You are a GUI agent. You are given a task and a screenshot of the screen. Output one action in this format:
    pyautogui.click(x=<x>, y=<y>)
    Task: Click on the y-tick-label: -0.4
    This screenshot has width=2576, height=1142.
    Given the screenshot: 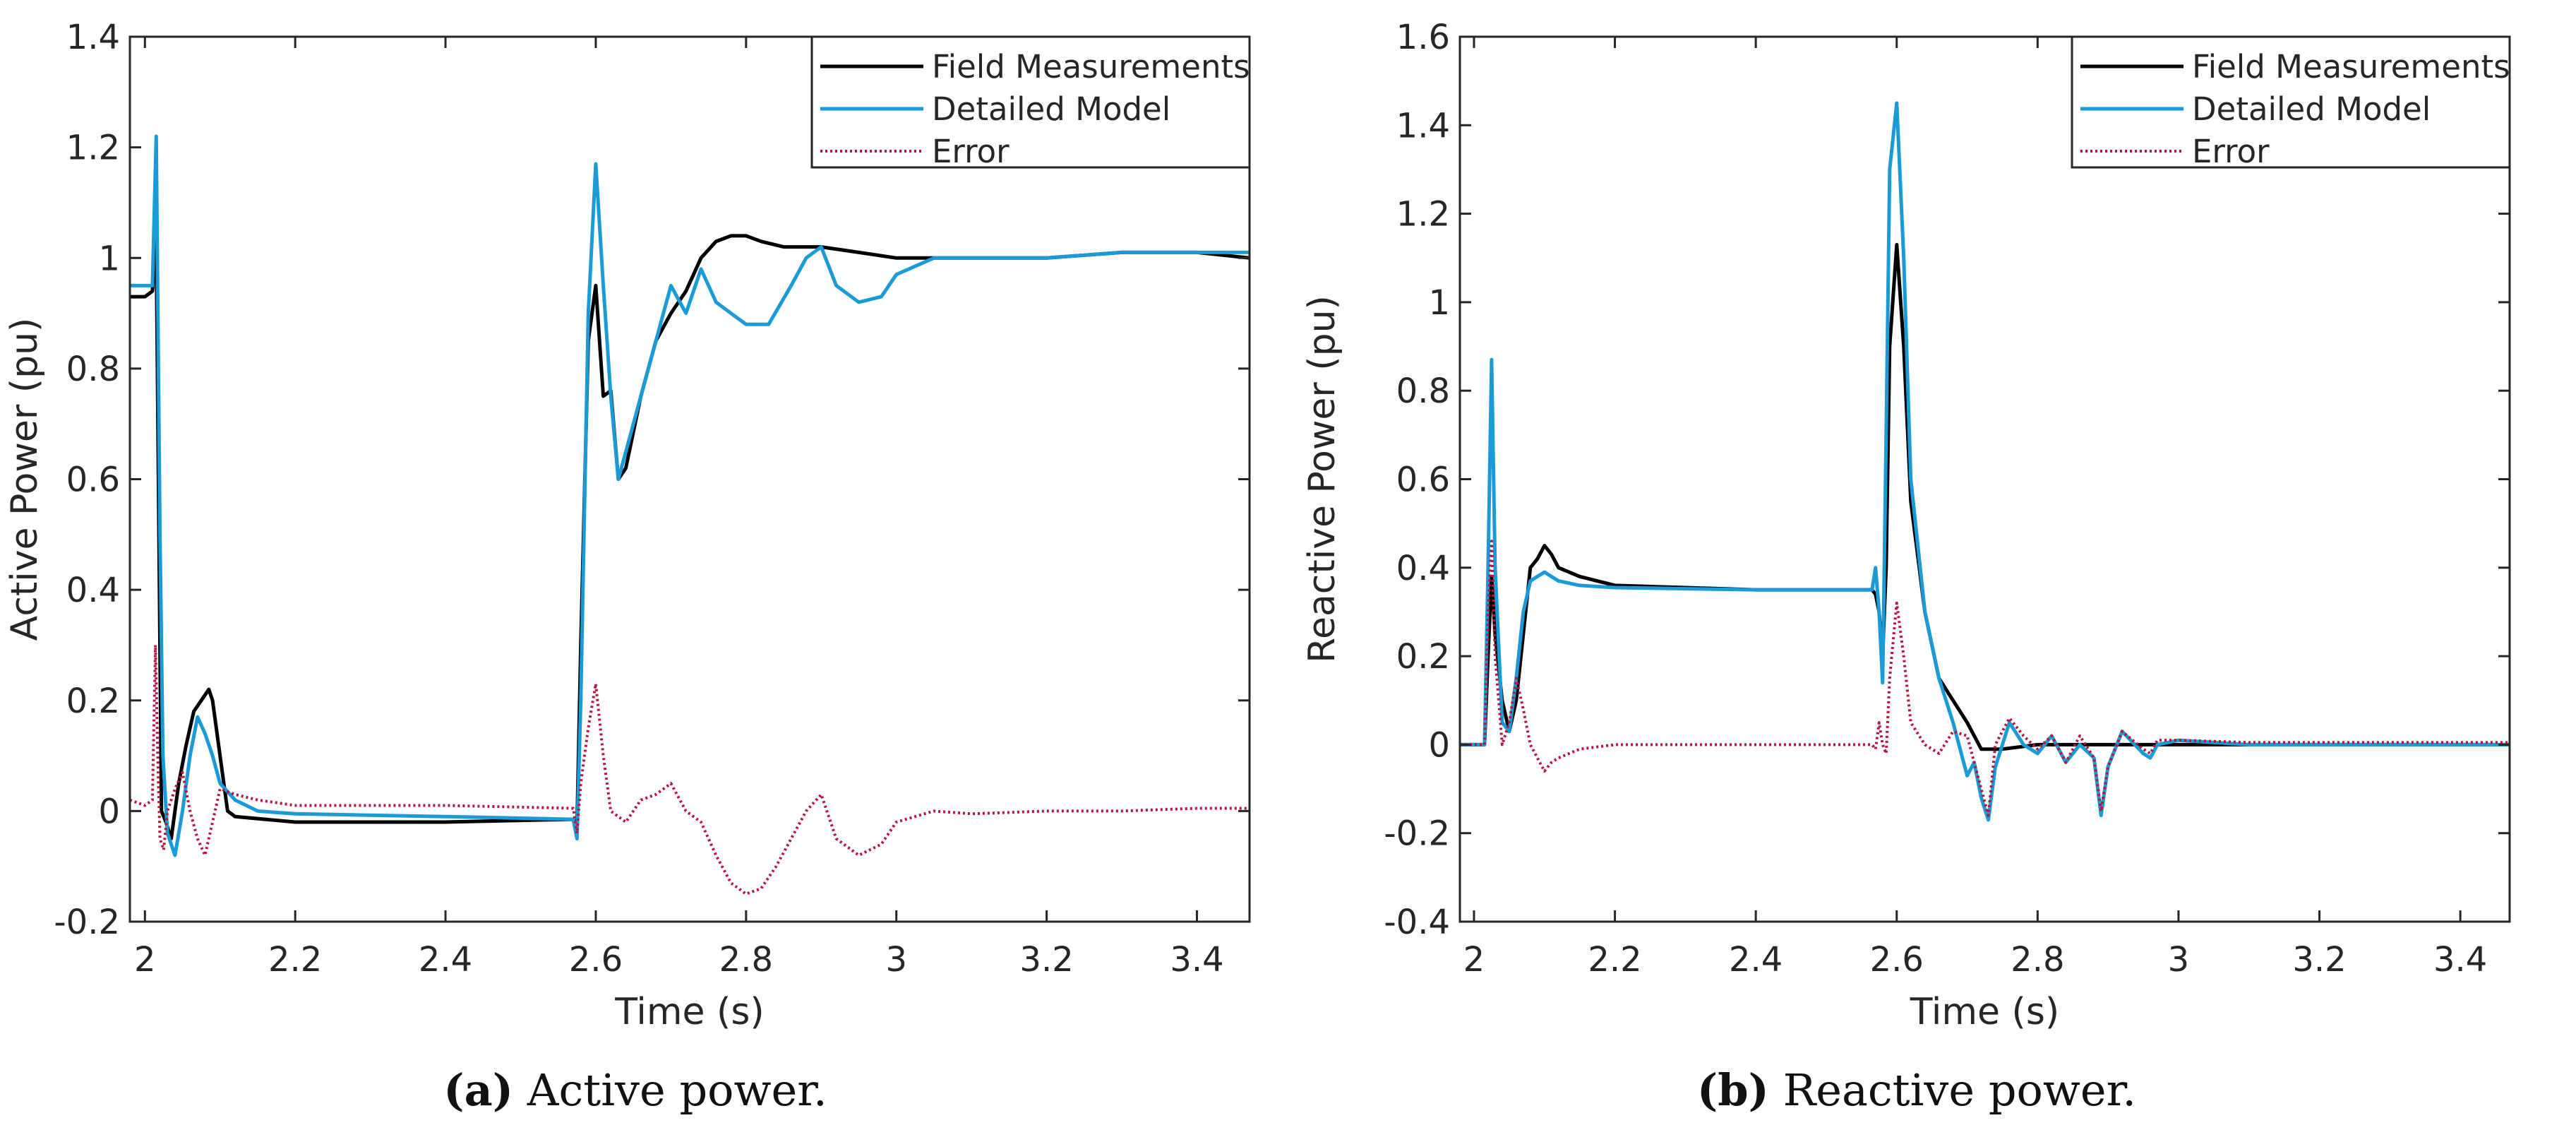 What is the action you would take?
    pyautogui.click(x=1417, y=922)
    